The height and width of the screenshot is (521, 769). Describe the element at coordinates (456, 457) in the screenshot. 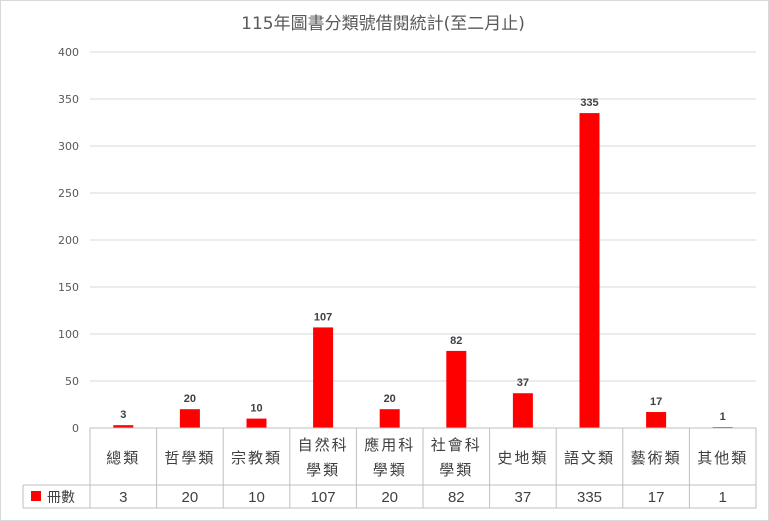

I see `category-label: 社會科學類` at that location.